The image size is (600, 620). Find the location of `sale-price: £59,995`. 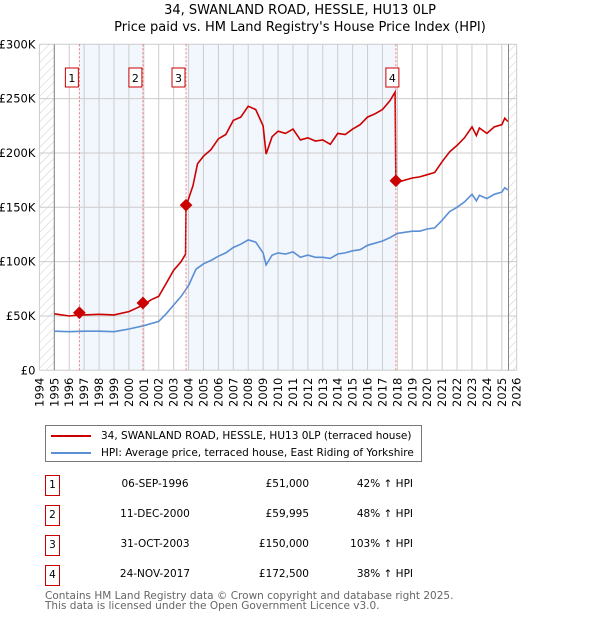

sale-price: £59,995 is located at coordinates (287, 514).